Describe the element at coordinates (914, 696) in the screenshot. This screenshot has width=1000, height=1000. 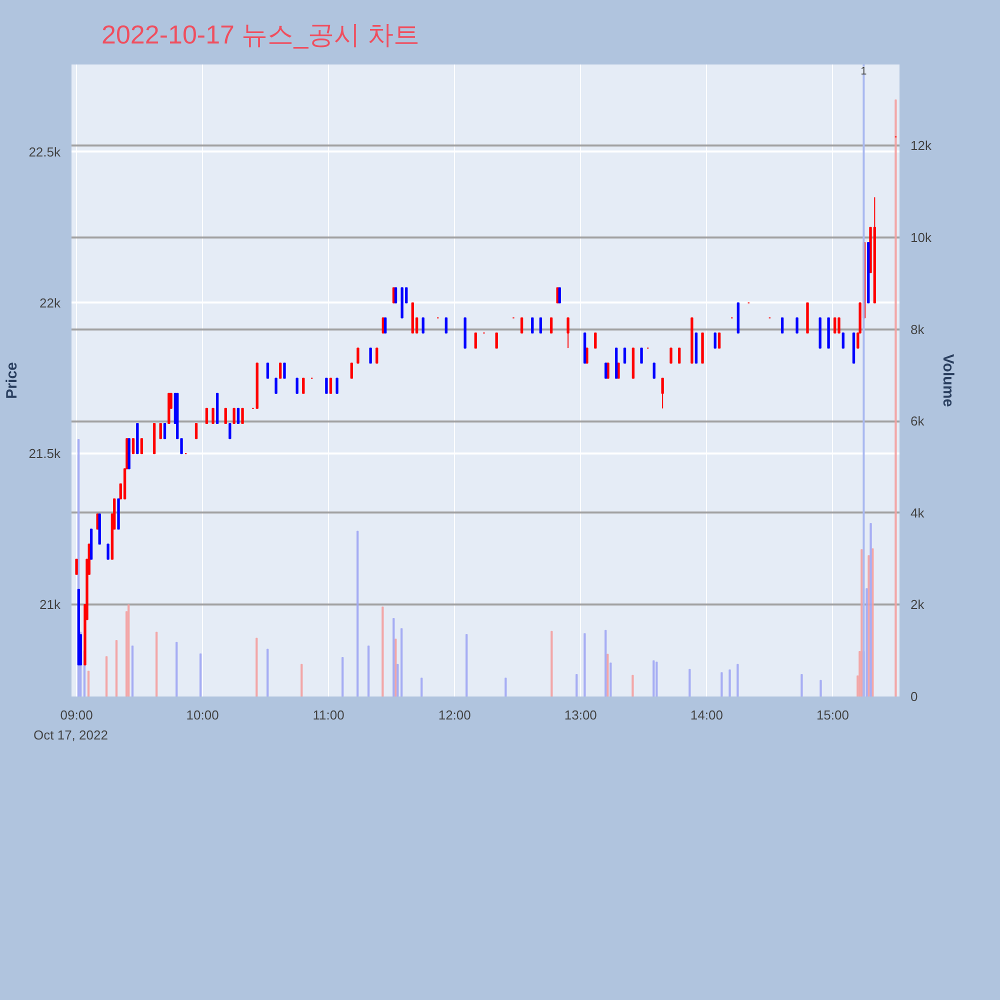
I see `y2-tick-label: 0` at that location.